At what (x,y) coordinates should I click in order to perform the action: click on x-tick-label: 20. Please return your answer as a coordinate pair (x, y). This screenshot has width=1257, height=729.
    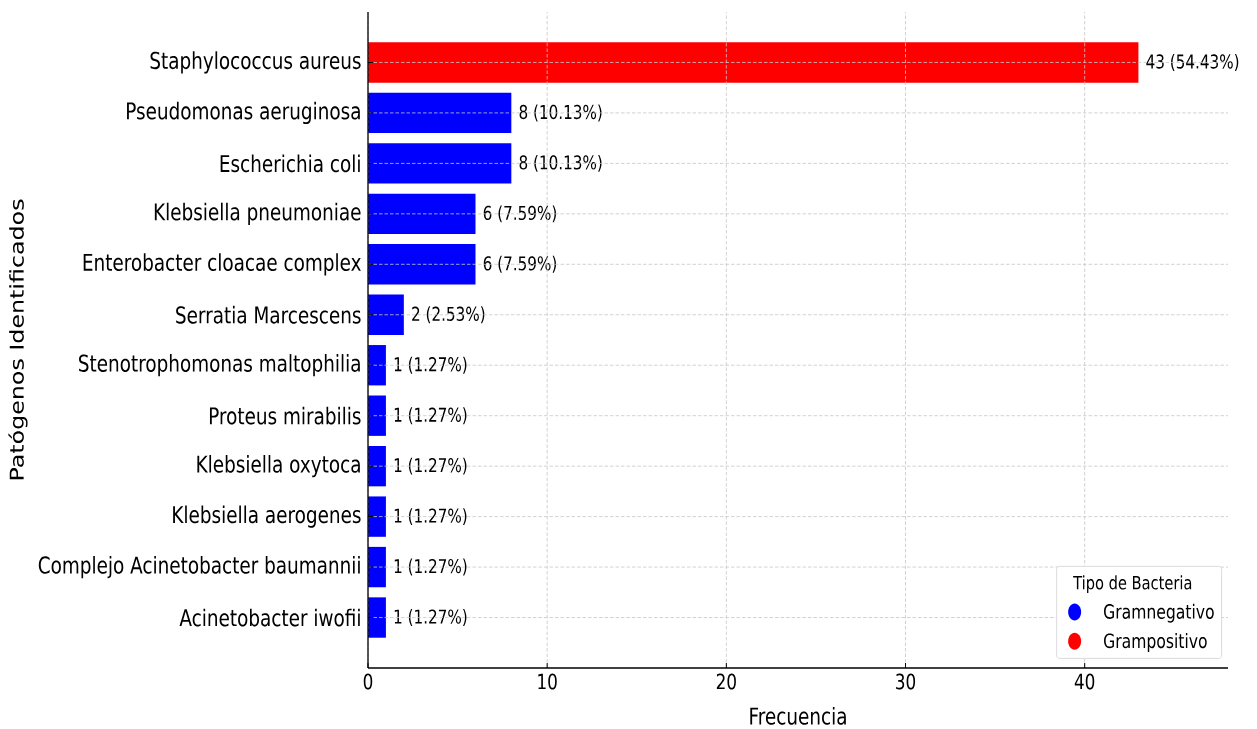
    Looking at the image, I should click on (726, 681).